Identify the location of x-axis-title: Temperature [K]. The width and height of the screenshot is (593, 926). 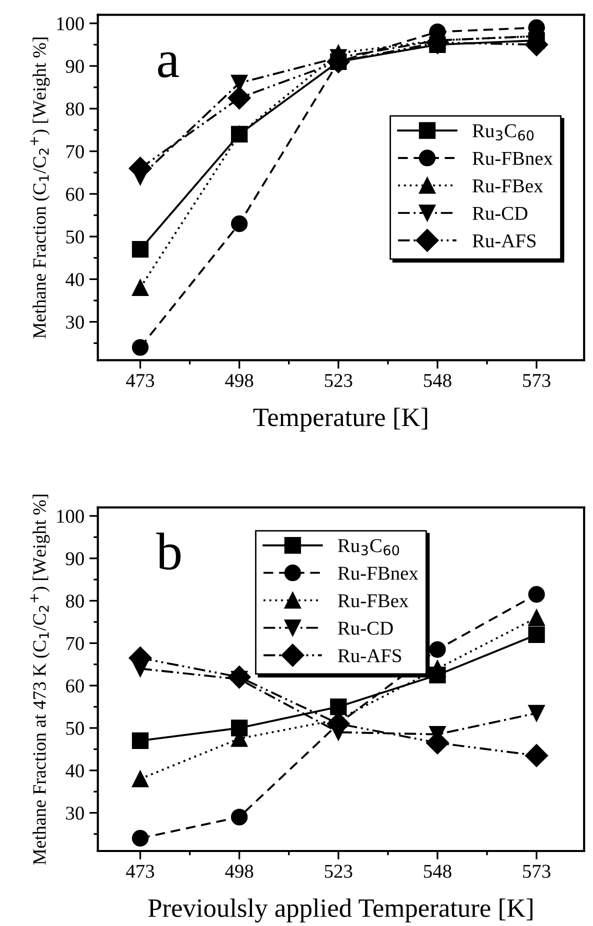
(340, 420).